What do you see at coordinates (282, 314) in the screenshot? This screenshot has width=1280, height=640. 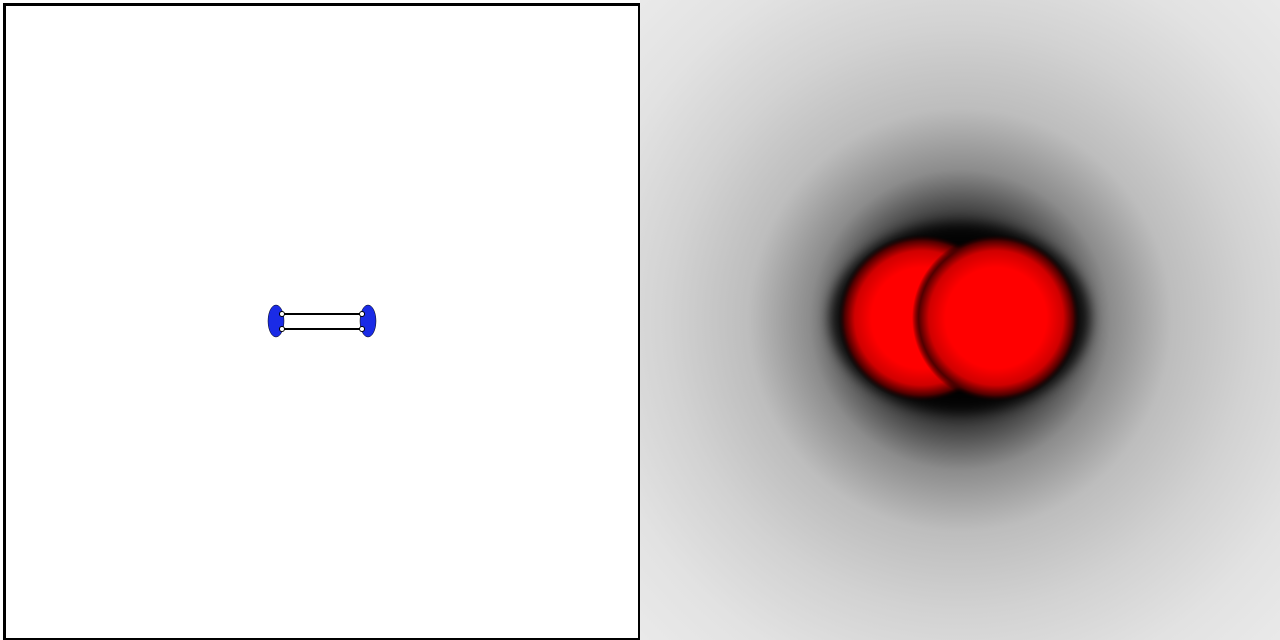 I see `node-left-port-top` at bounding box center [282, 314].